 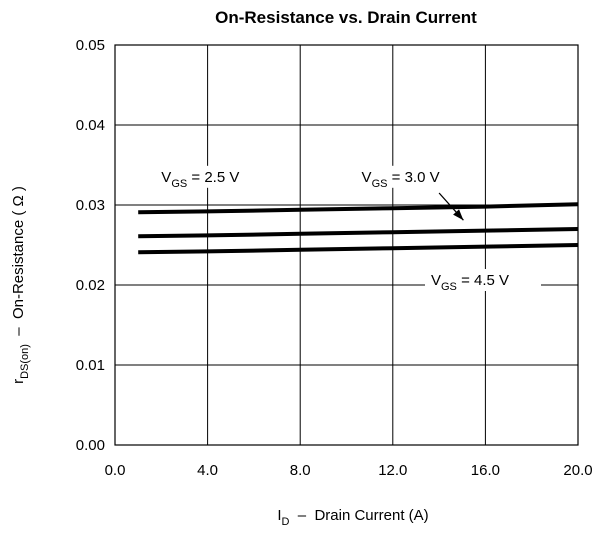 What do you see at coordinates (20, 285) in the screenshot?
I see `y-axis-label: rDS(on) – On-Resistance ( Ω )` at bounding box center [20, 285].